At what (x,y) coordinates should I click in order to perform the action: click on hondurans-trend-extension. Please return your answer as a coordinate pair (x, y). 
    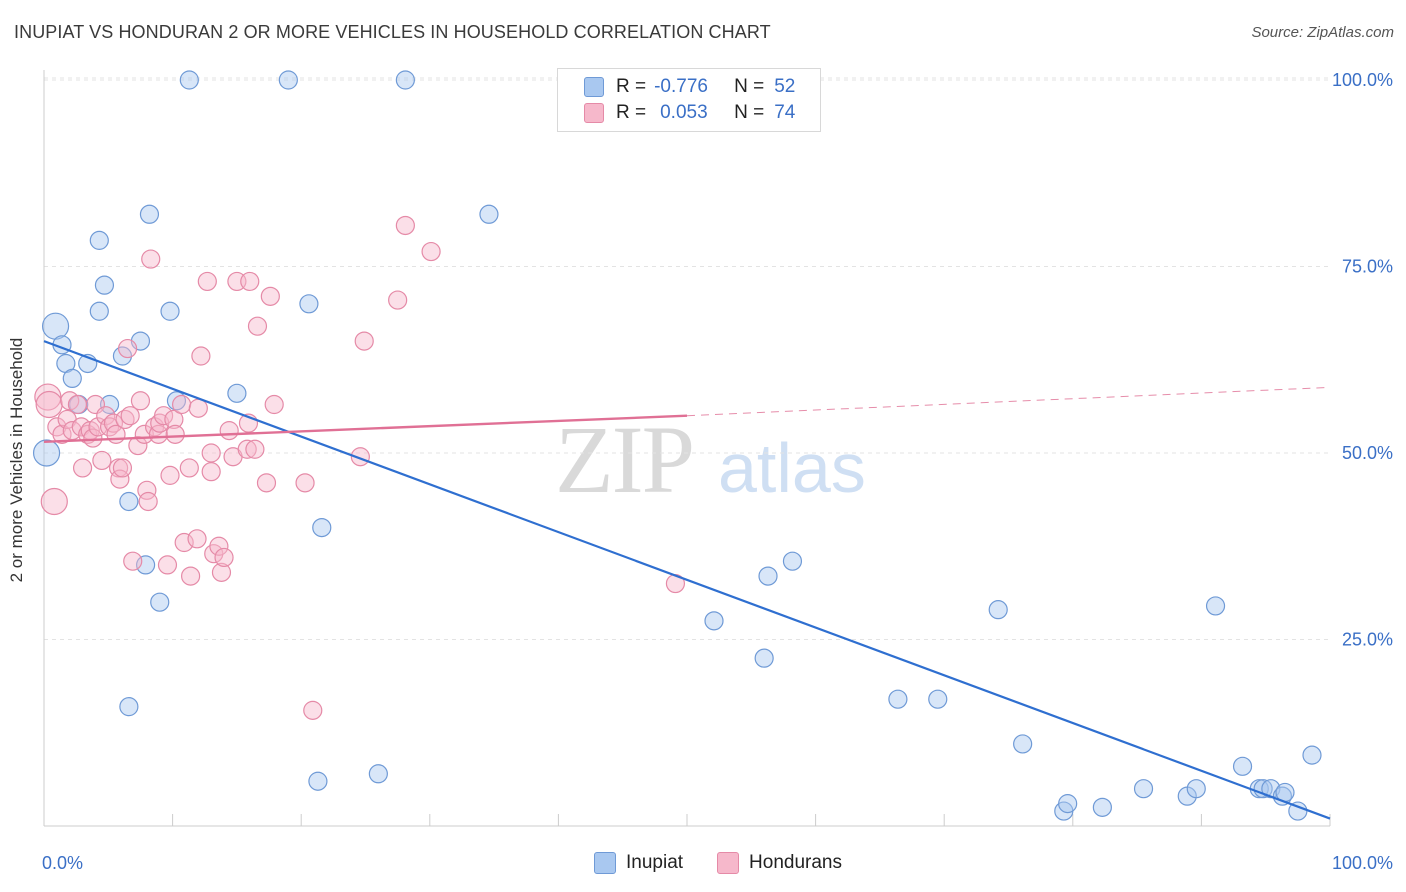
    Looking at the image, I should click on (1008, 401).